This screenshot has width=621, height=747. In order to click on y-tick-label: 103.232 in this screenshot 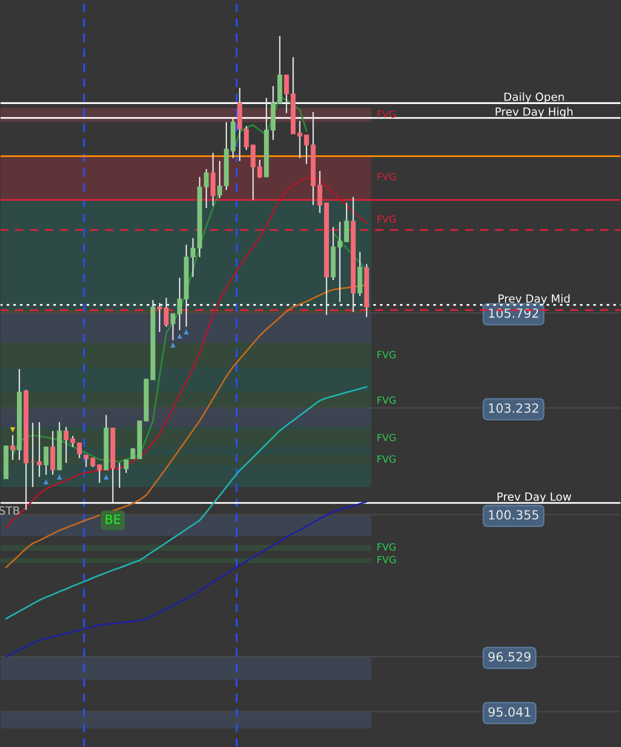, I will do `click(513, 408)`.